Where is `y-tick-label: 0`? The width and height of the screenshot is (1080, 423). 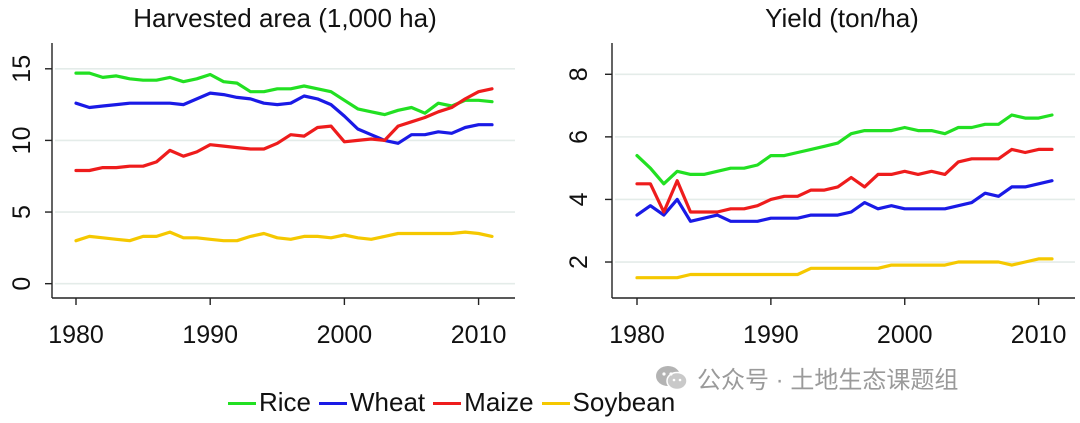
y-tick-label: 0 is located at coordinates (22, 284).